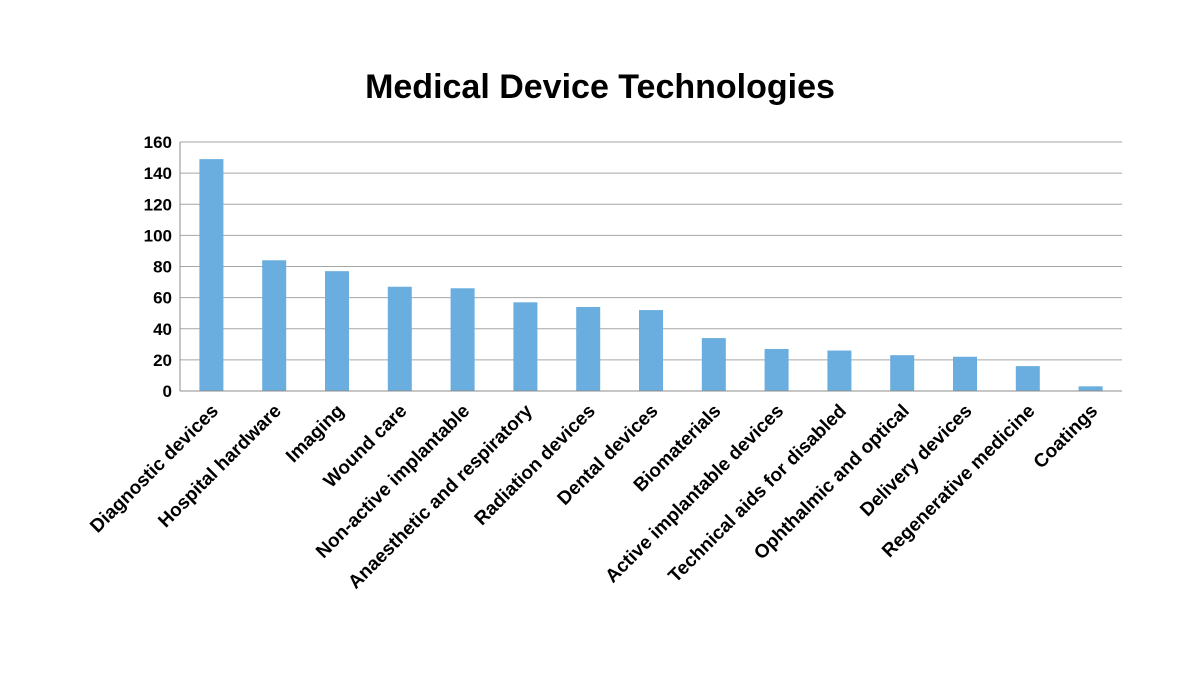 Image resolution: width=1200 pixels, height=700 pixels. Describe the element at coordinates (158, 204) in the screenshot. I see `y-tick-label: 120` at that location.